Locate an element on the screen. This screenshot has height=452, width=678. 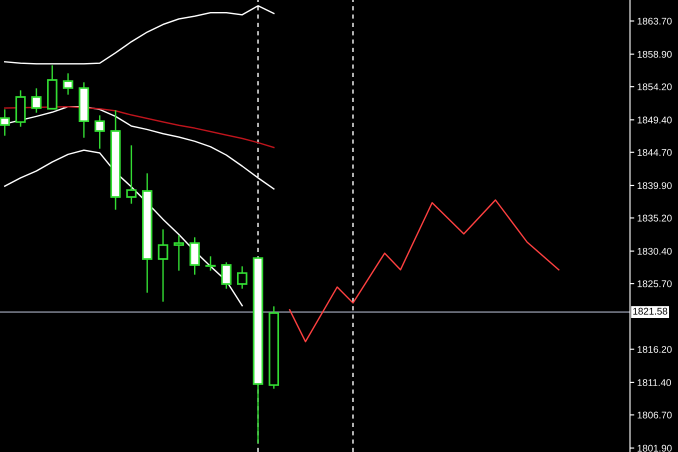
y-tick-label: 1835.20 is located at coordinates (655, 218).